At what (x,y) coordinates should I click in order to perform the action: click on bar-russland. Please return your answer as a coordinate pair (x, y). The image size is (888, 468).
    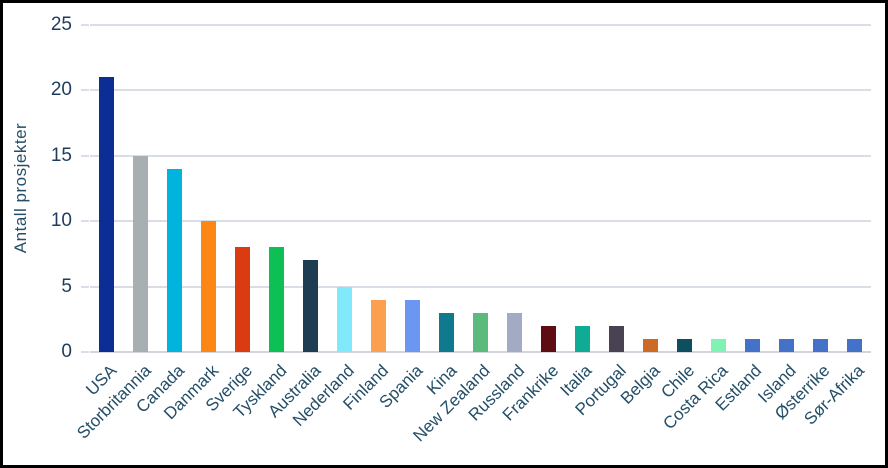
    Looking at the image, I should click on (514, 332).